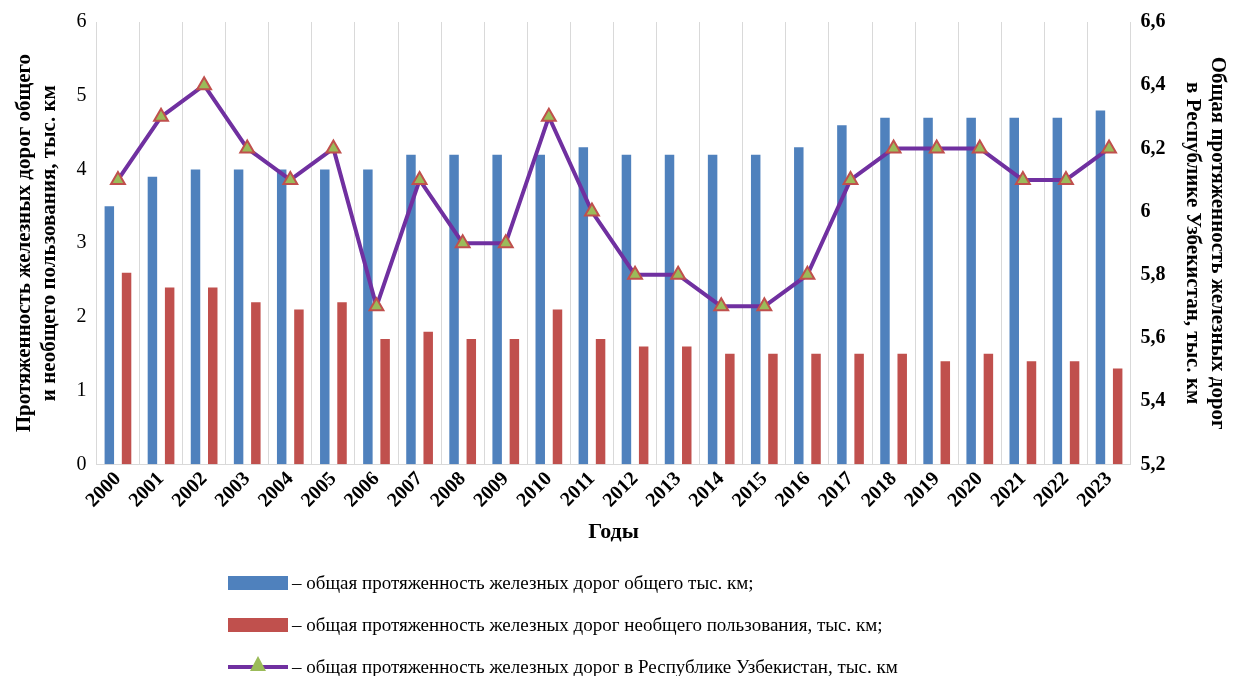  I want to click on y-tick-label: 4, so click(81, 167).